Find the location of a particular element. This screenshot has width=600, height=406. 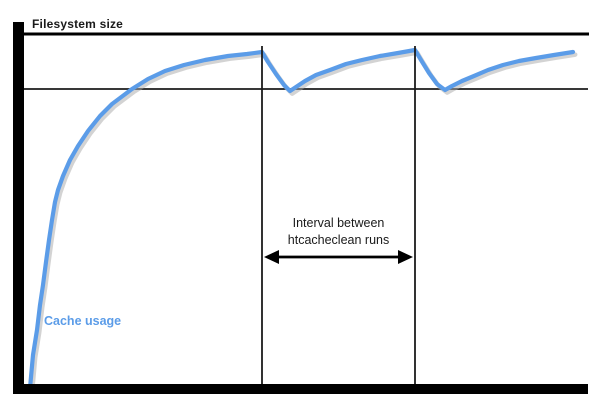

interval-arrow is located at coordinates (338, 257).